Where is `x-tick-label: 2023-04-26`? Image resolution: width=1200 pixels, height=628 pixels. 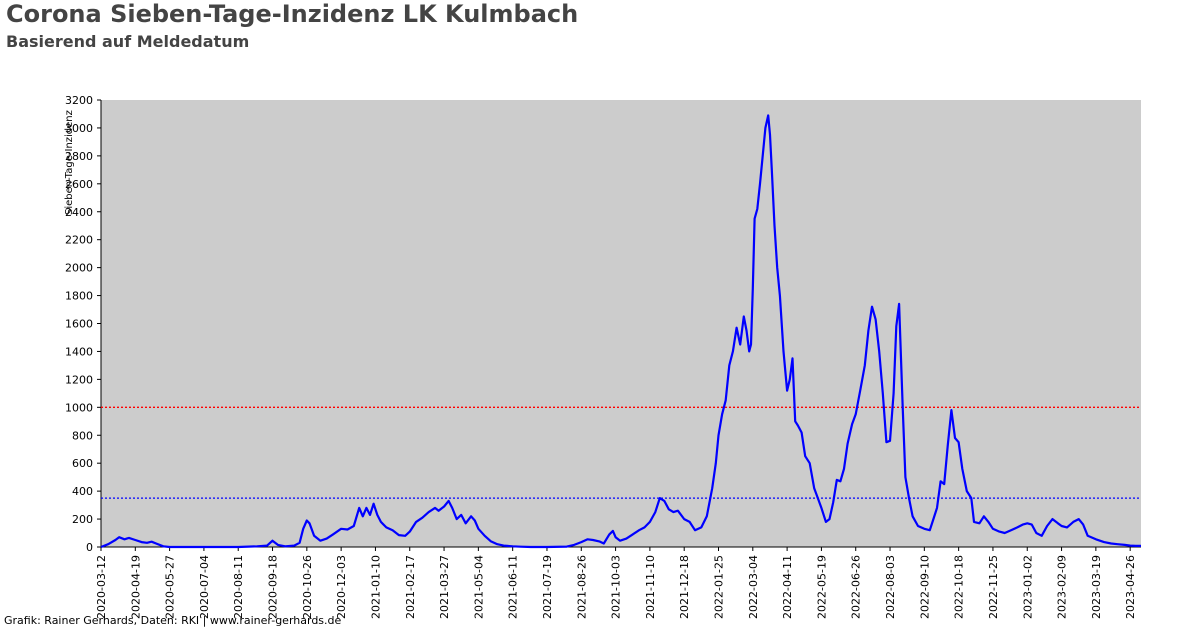
x-tick-label: 2023-04-26 is located at coordinates (1130, 587).